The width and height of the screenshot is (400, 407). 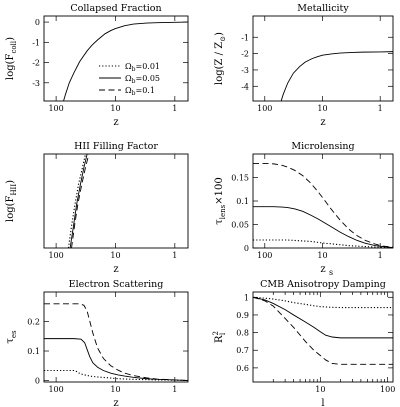 What do you see at coordinates (14, 46) in the screenshot?
I see `y-axis-label-sub: coll` at bounding box center [14, 46].